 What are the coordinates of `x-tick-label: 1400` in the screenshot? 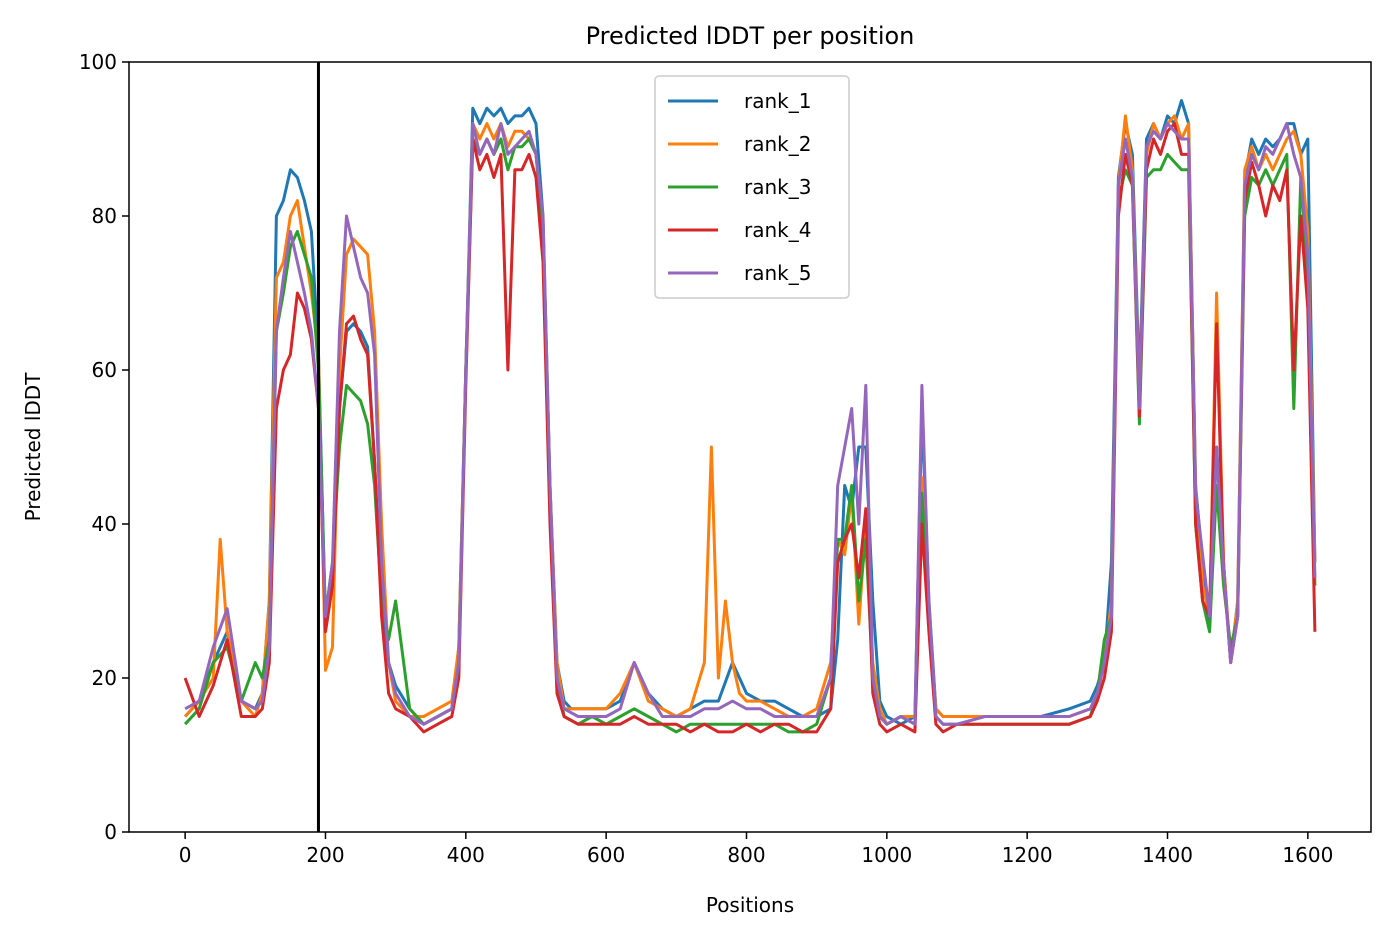 It's located at (1167, 855).